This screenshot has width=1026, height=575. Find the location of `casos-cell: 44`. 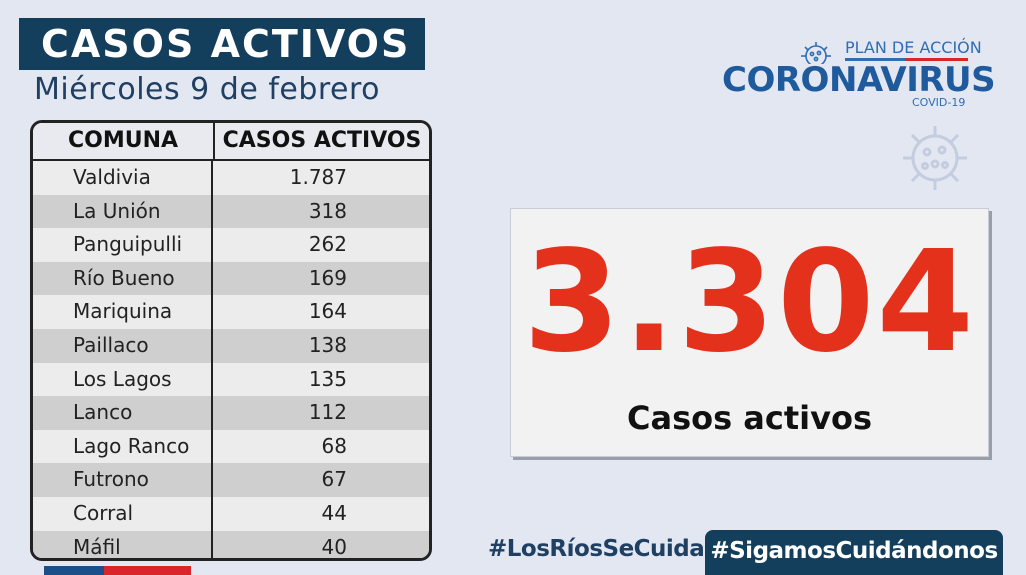

casos-cell: 44 is located at coordinates (334, 512).